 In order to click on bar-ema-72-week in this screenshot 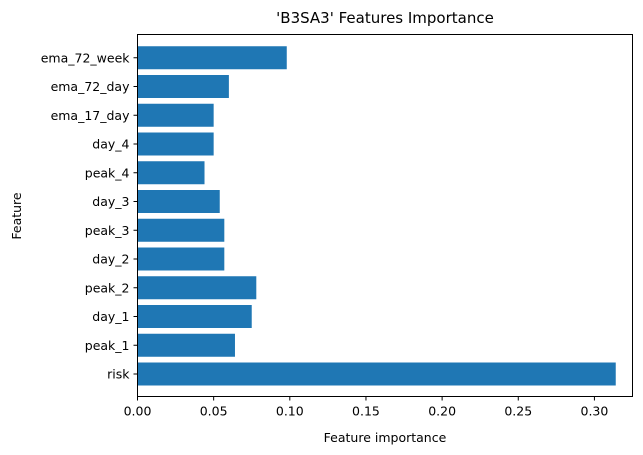, I will do `click(212, 58)`.